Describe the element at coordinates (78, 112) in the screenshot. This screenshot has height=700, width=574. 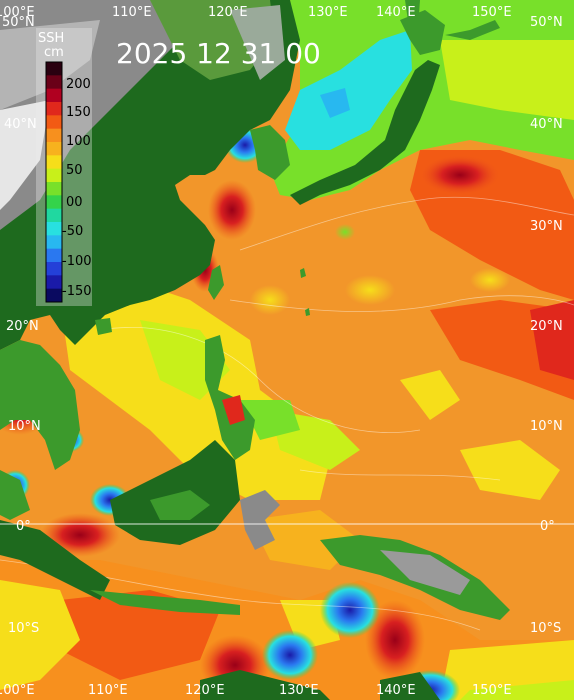
I see `colorbar-tick-label: 150` at that location.